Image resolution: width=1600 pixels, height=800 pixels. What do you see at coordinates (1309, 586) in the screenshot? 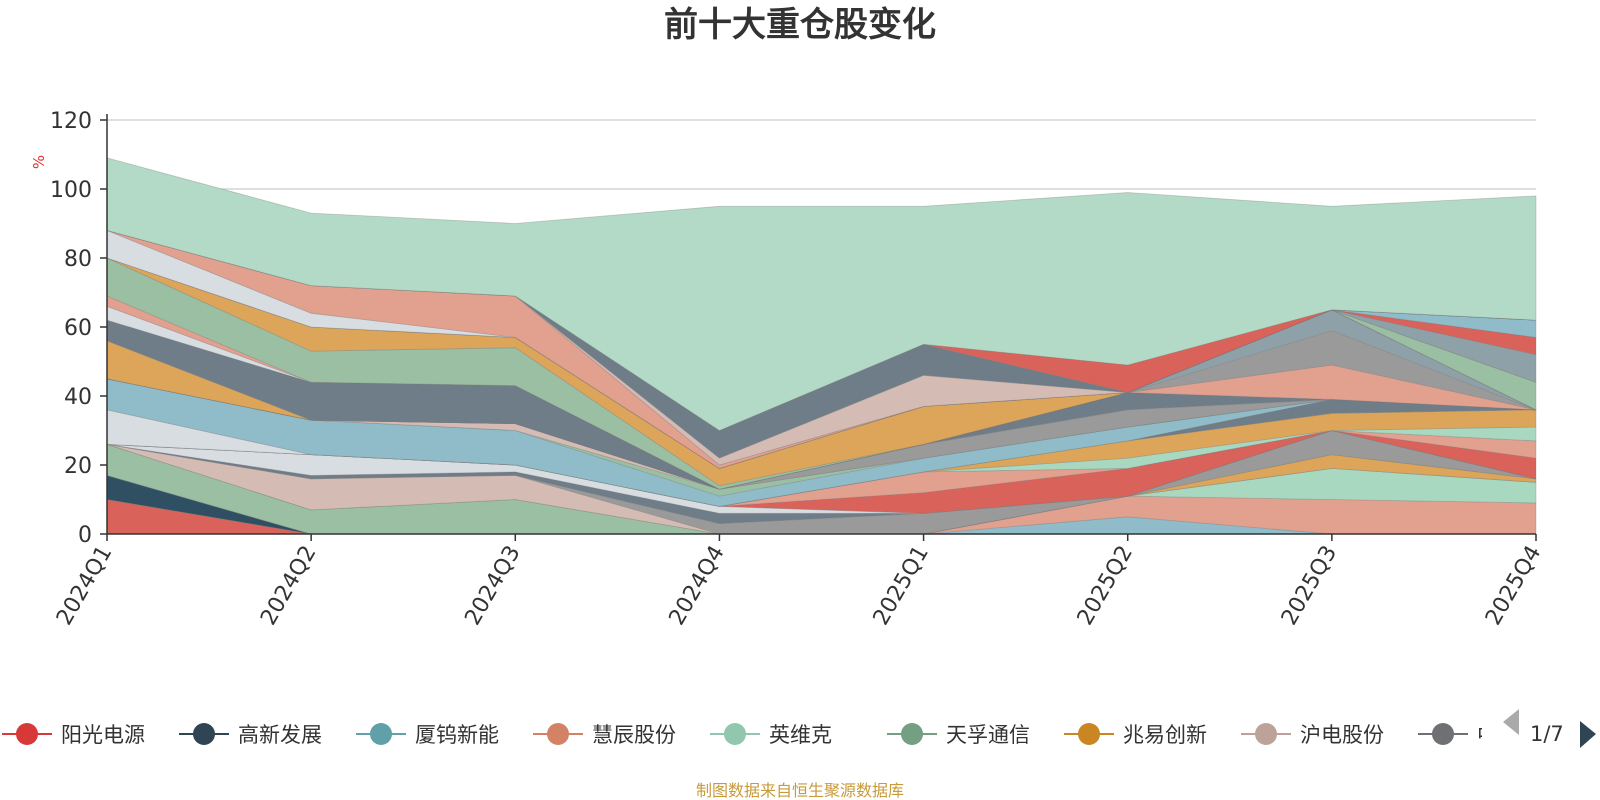
I see `x-tick-label-6: 2025Q3` at bounding box center [1309, 586].